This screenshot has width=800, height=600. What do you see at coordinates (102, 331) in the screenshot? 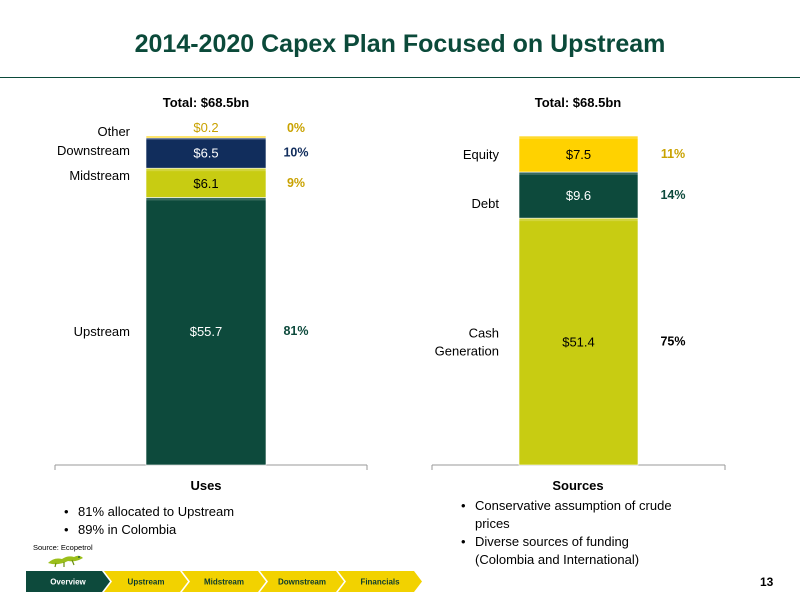
I see `category-label: Upstream` at bounding box center [102, 331].